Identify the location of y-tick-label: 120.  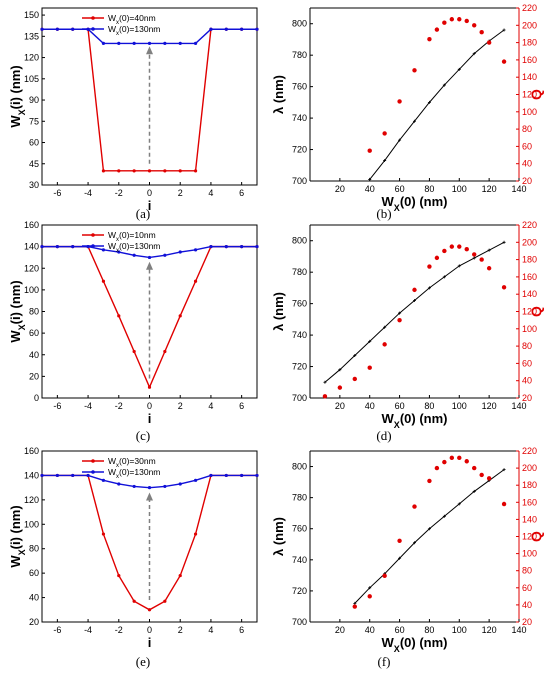
(31, 58).